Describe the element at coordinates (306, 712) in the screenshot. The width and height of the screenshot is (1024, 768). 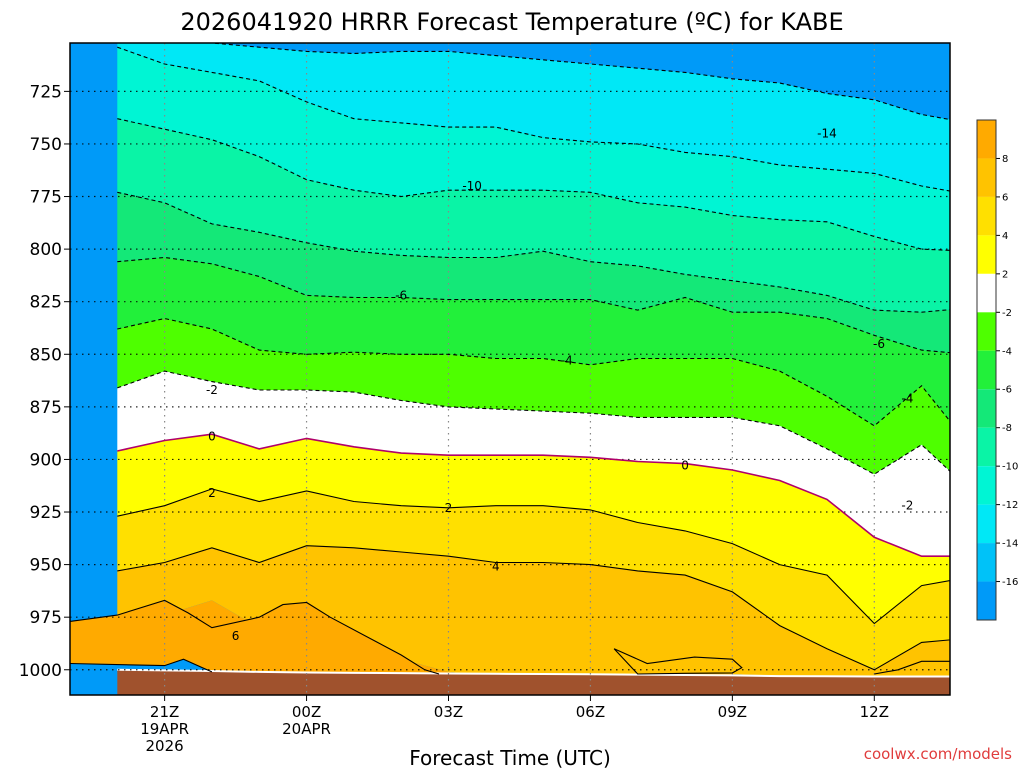
I see `x-tick-label: 00Z` at that location.